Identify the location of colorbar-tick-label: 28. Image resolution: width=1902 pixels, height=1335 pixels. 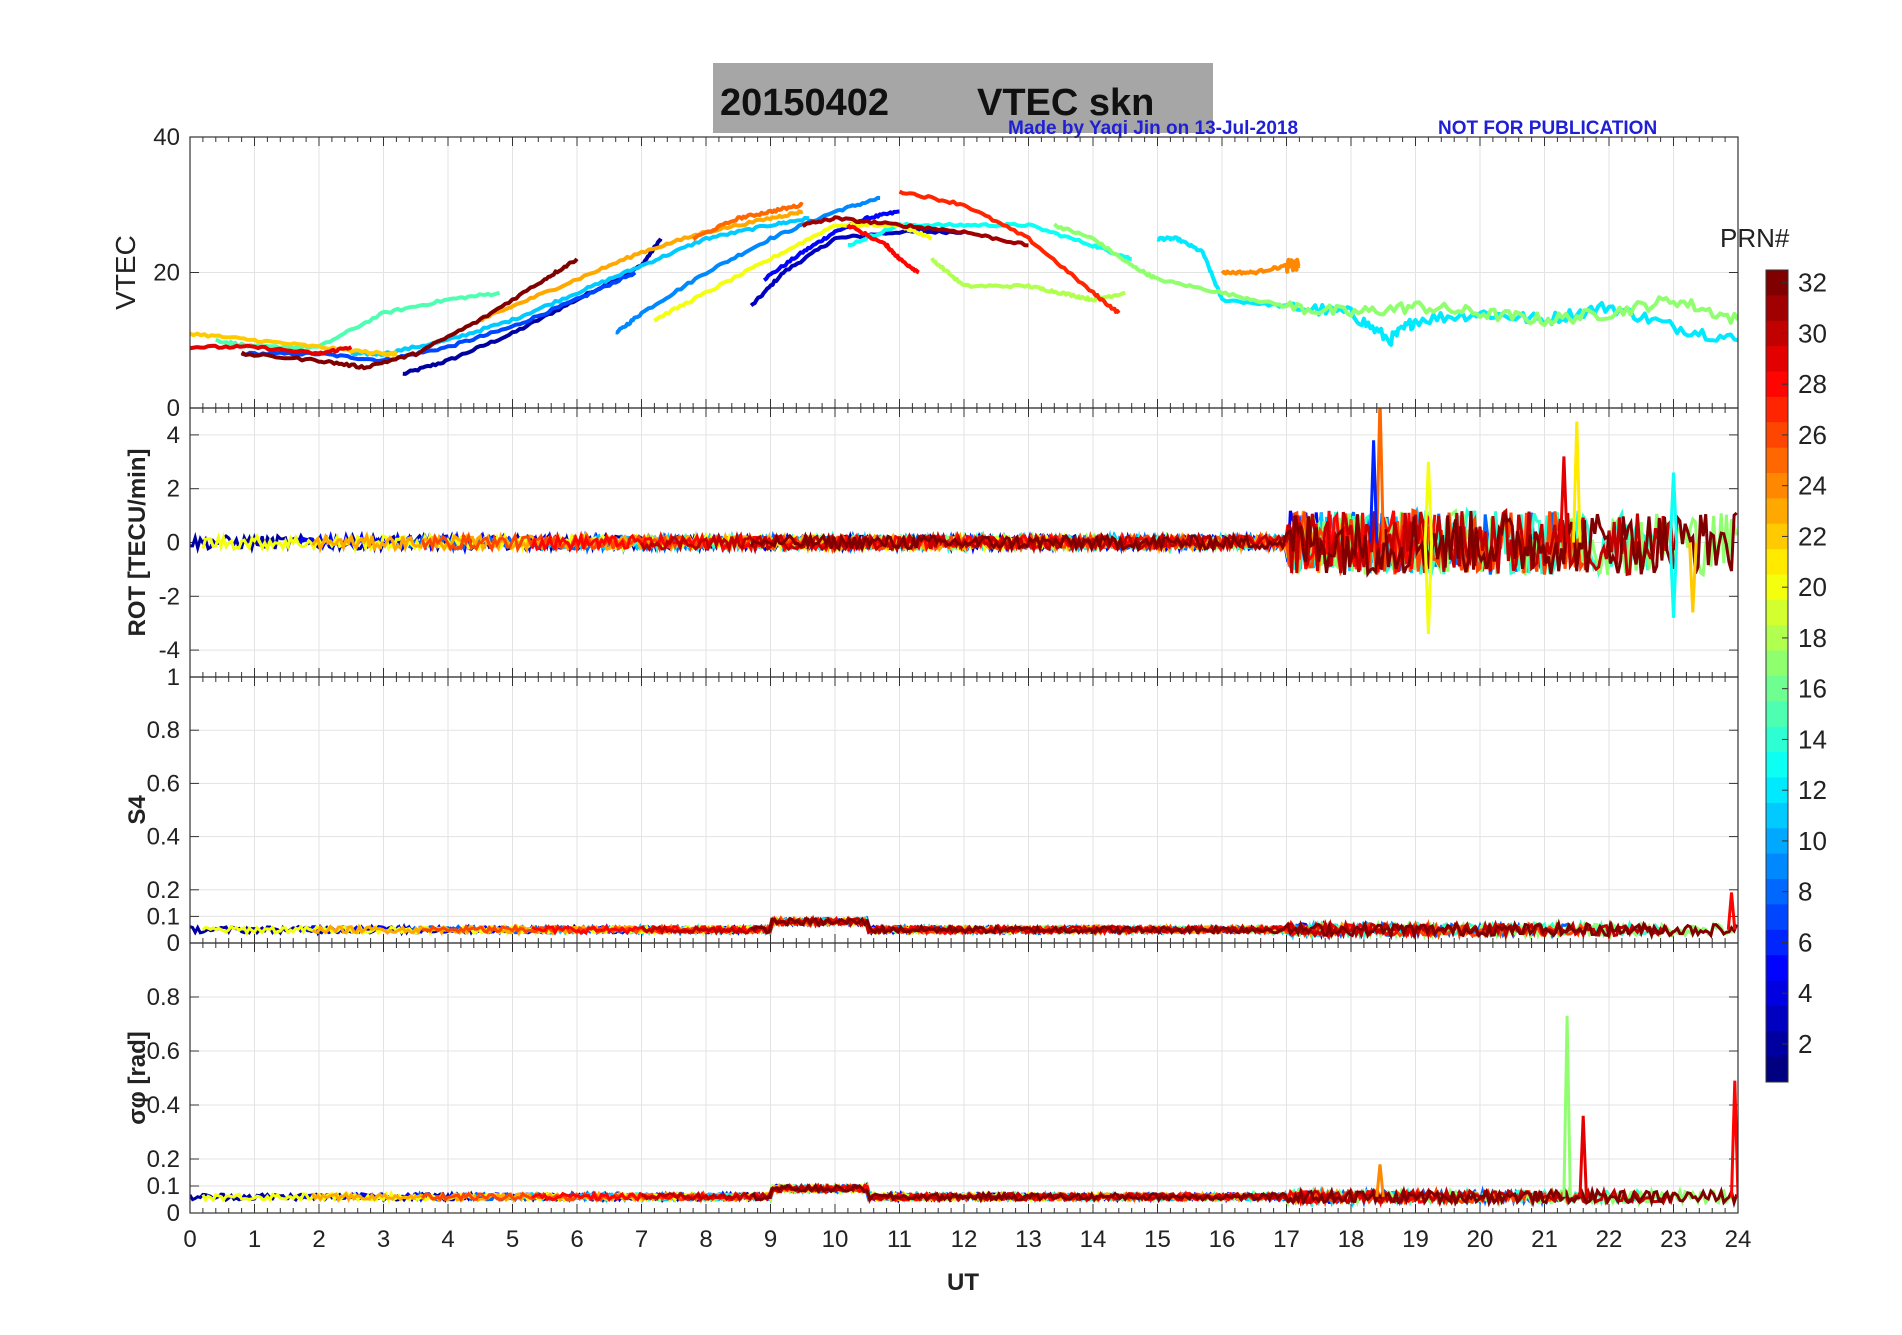
(1812, 384).